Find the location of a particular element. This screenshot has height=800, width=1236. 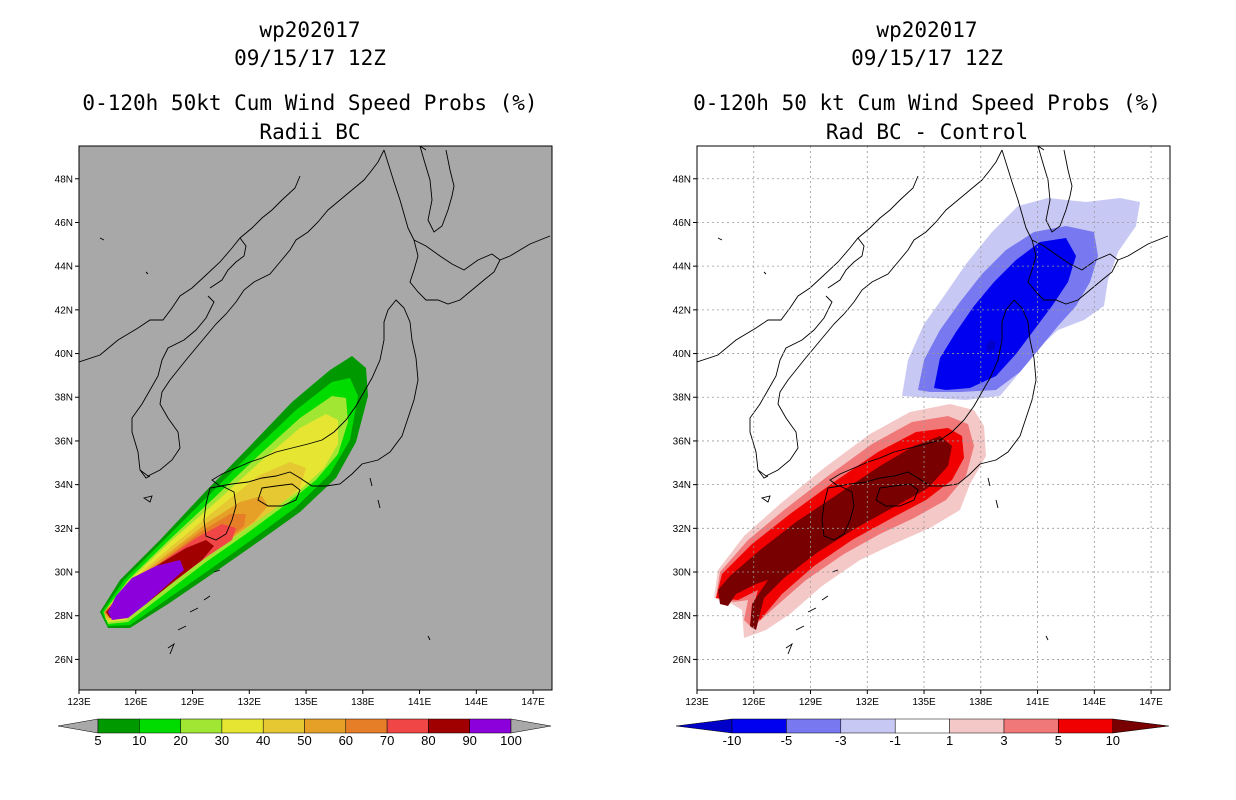

right-title-2: 09/15/17 12Z is located at coordinates (927, 58).